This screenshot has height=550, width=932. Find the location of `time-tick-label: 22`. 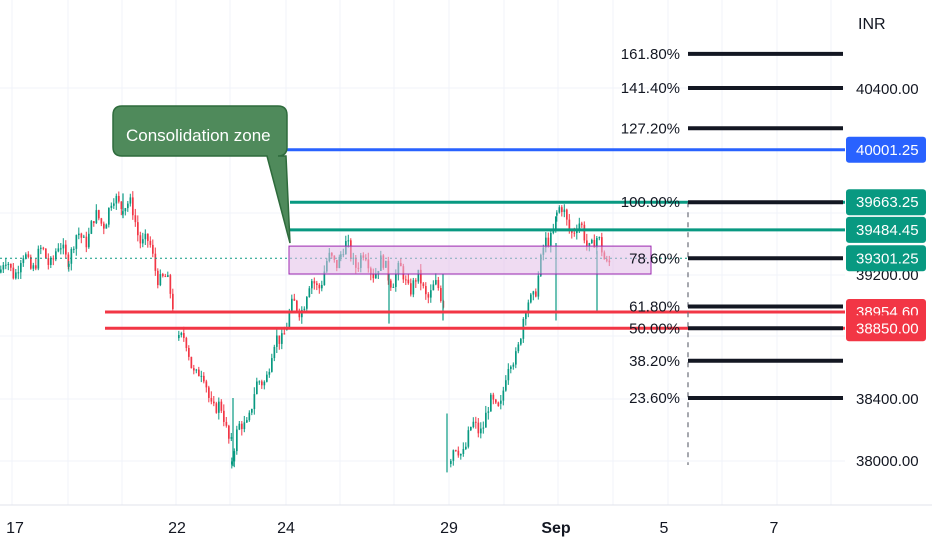

time-tick-label: 22 is located at coordinates (177, 528).